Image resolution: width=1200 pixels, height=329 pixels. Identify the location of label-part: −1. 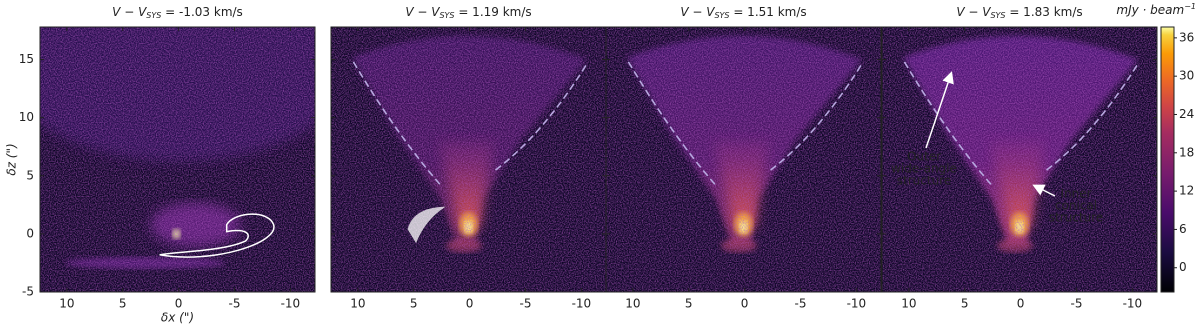
(1190, 6).